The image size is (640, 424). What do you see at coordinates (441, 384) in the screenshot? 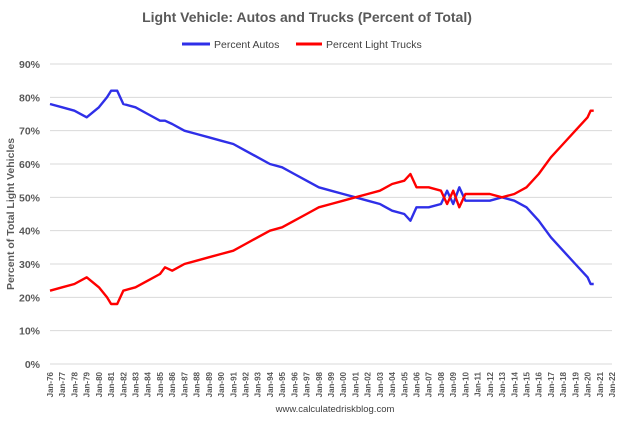
I see `x-tick-label: Jan-08` at bounding box center [441, 384].